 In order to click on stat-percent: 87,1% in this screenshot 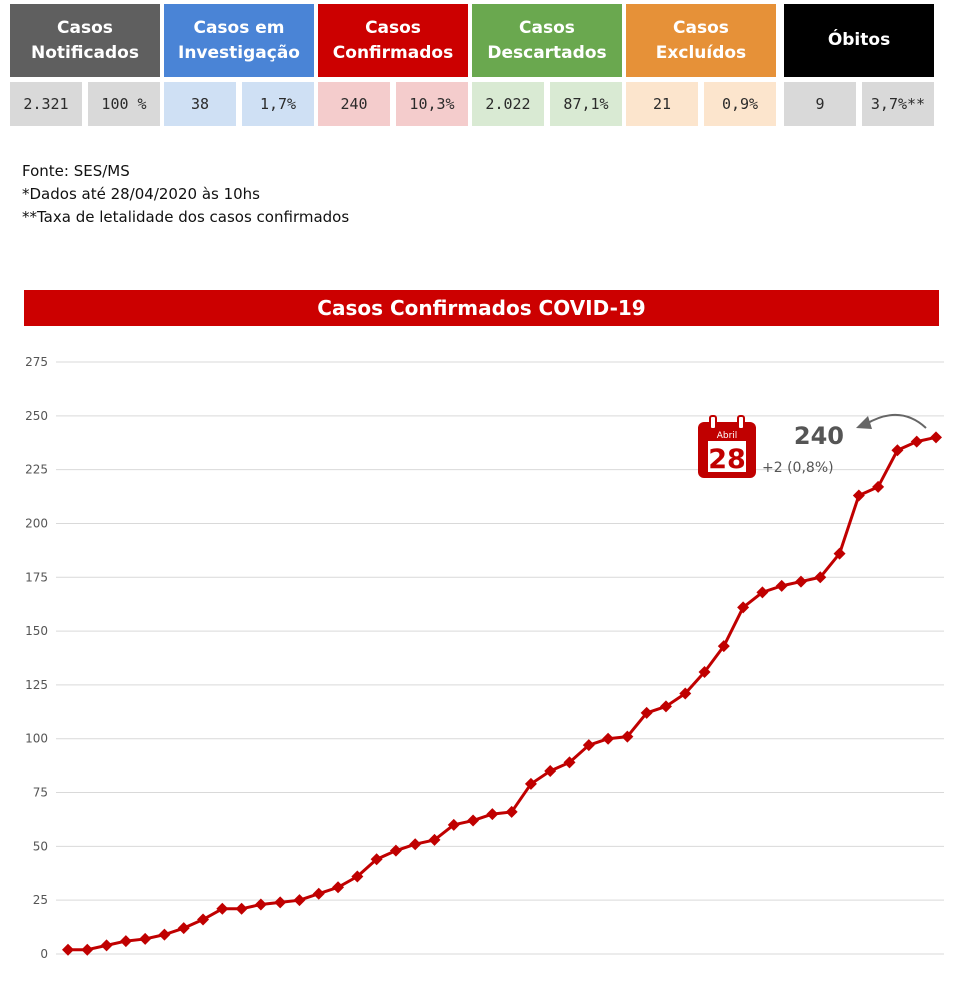, I will do `click(586, 104)`.